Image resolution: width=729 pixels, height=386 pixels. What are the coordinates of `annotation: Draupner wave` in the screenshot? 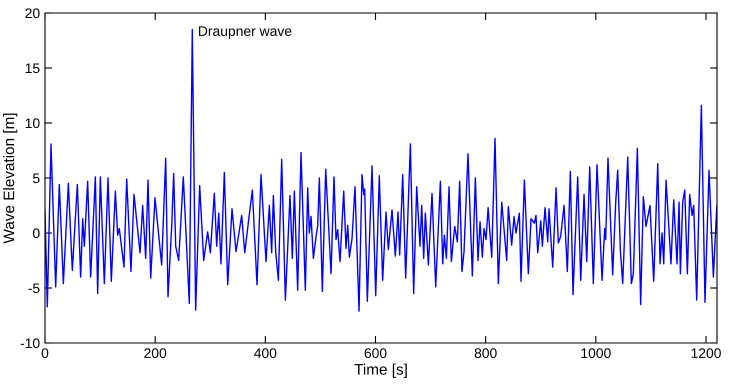 It's located at (245, 32).